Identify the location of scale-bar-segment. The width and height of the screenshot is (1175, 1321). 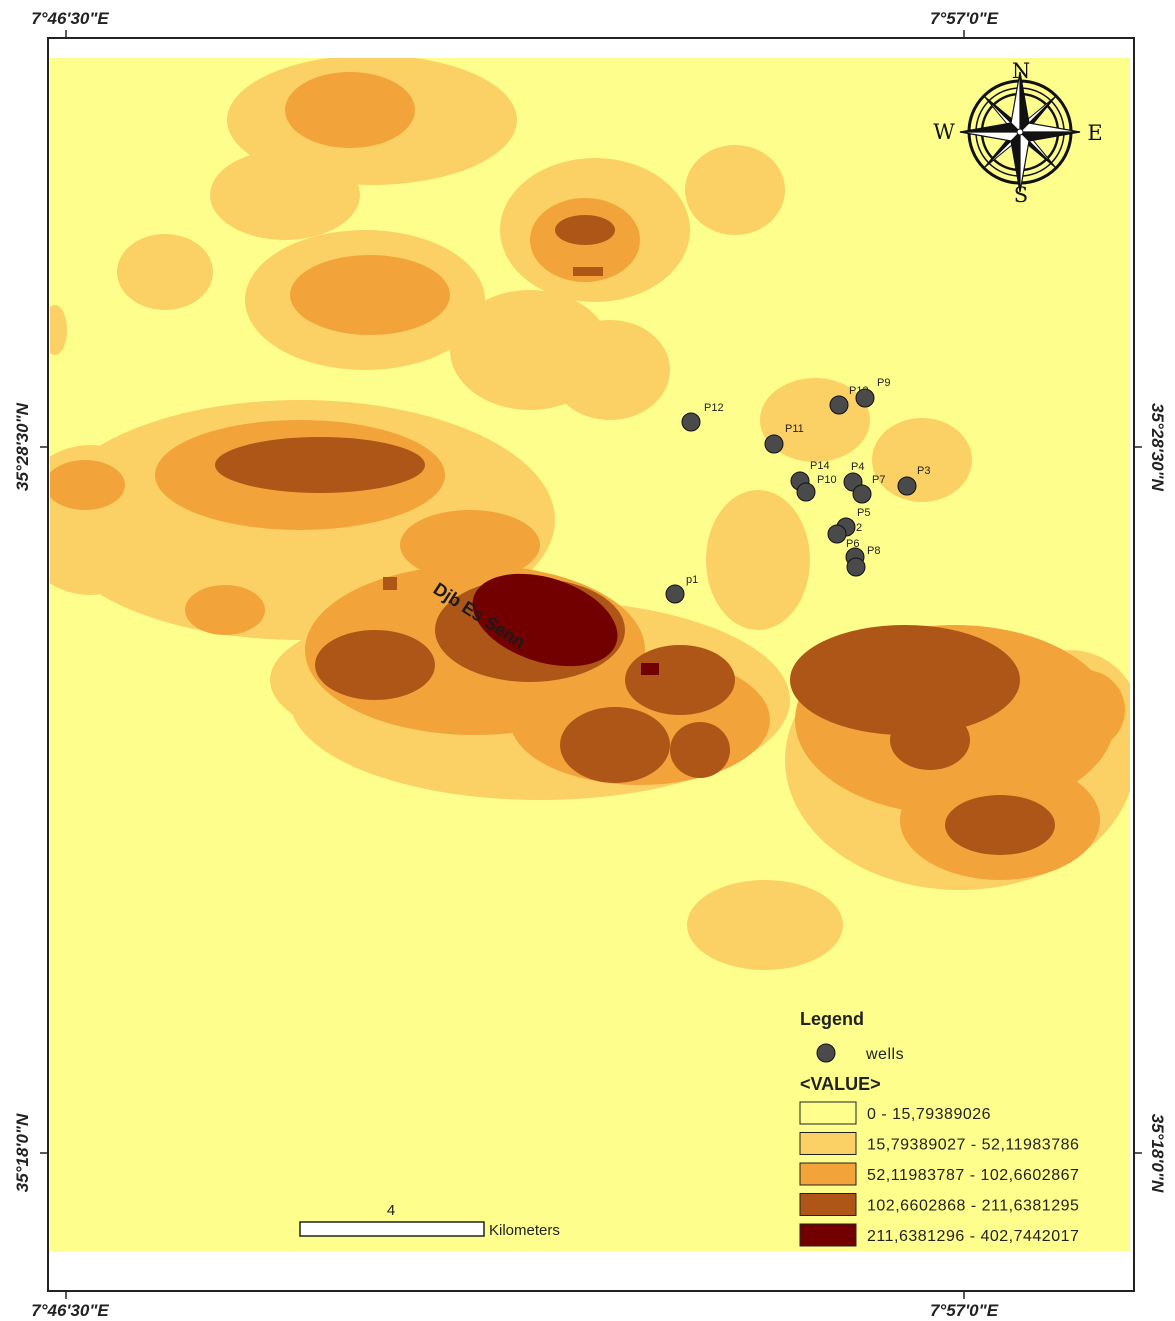
(392, 1229).